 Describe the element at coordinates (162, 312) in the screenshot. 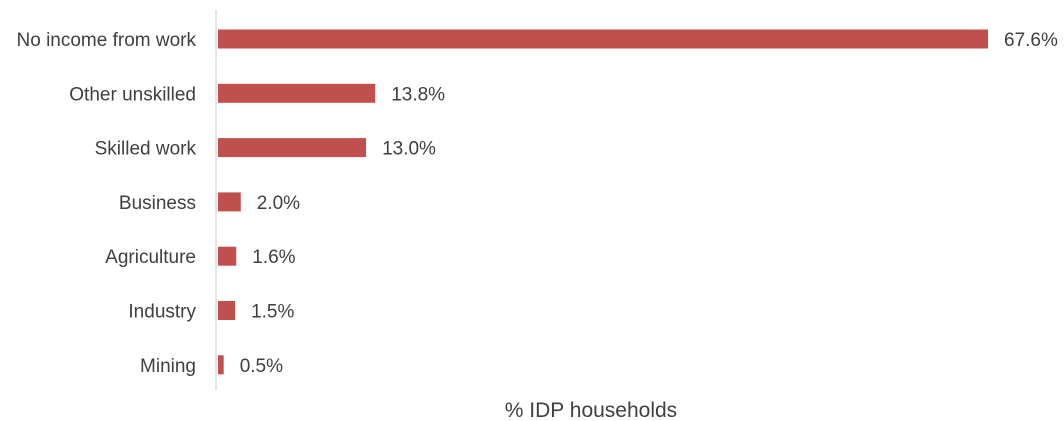

I see `category-label: Industry` at that location.